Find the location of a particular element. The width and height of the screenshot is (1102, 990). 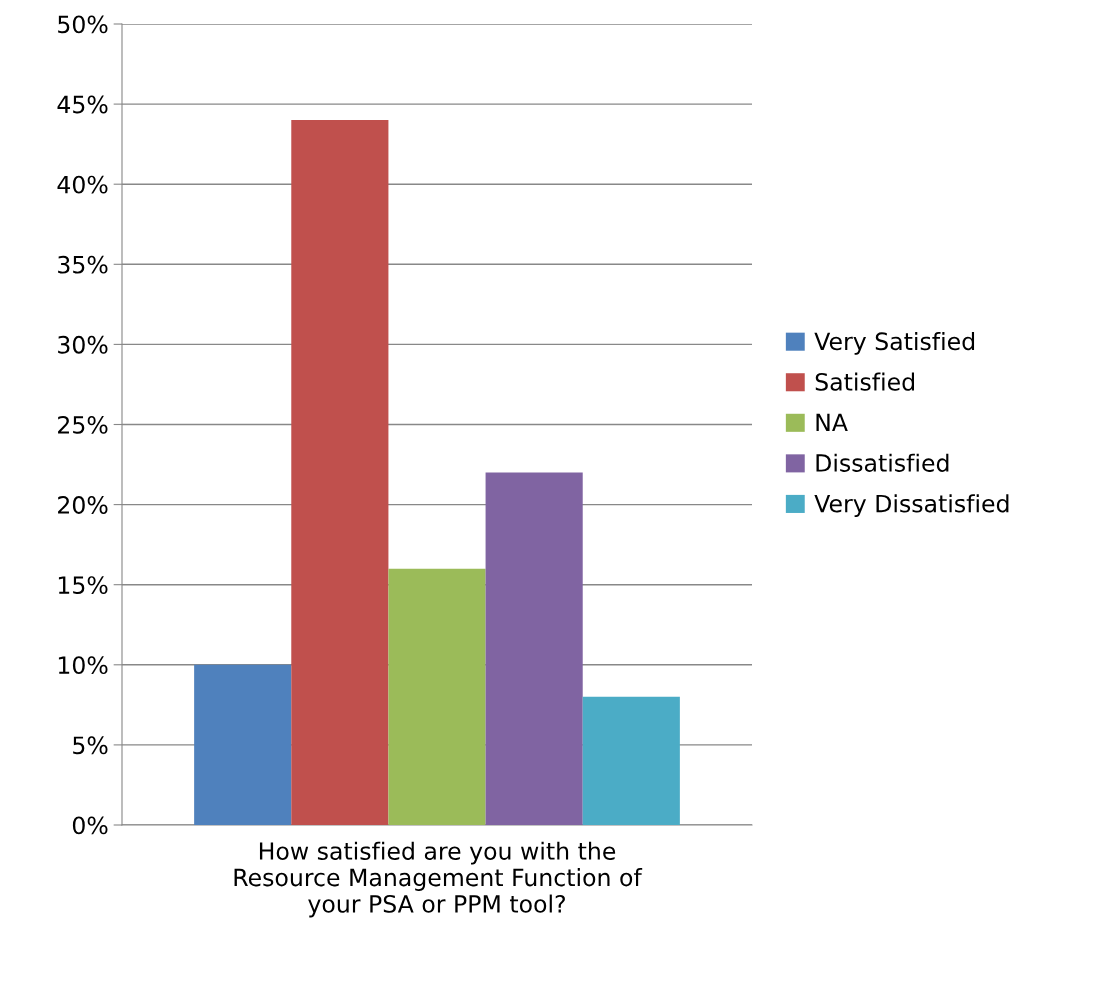

legend-label: NA is located at coordinates (832, 422).